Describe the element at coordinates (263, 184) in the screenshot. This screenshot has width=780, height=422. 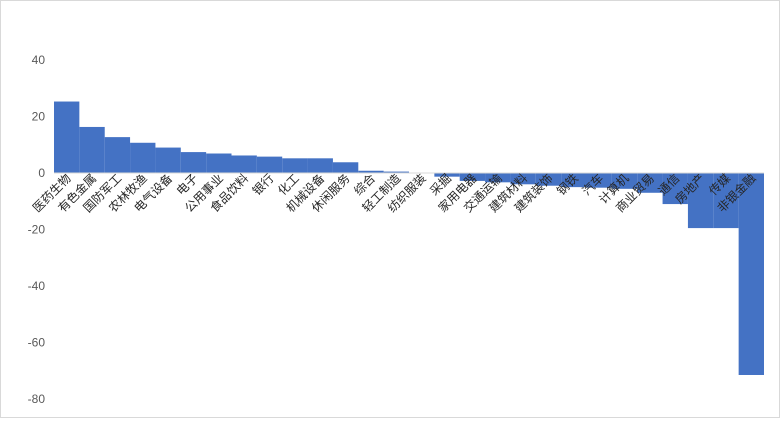
I see `category-label: 银行` at that location.